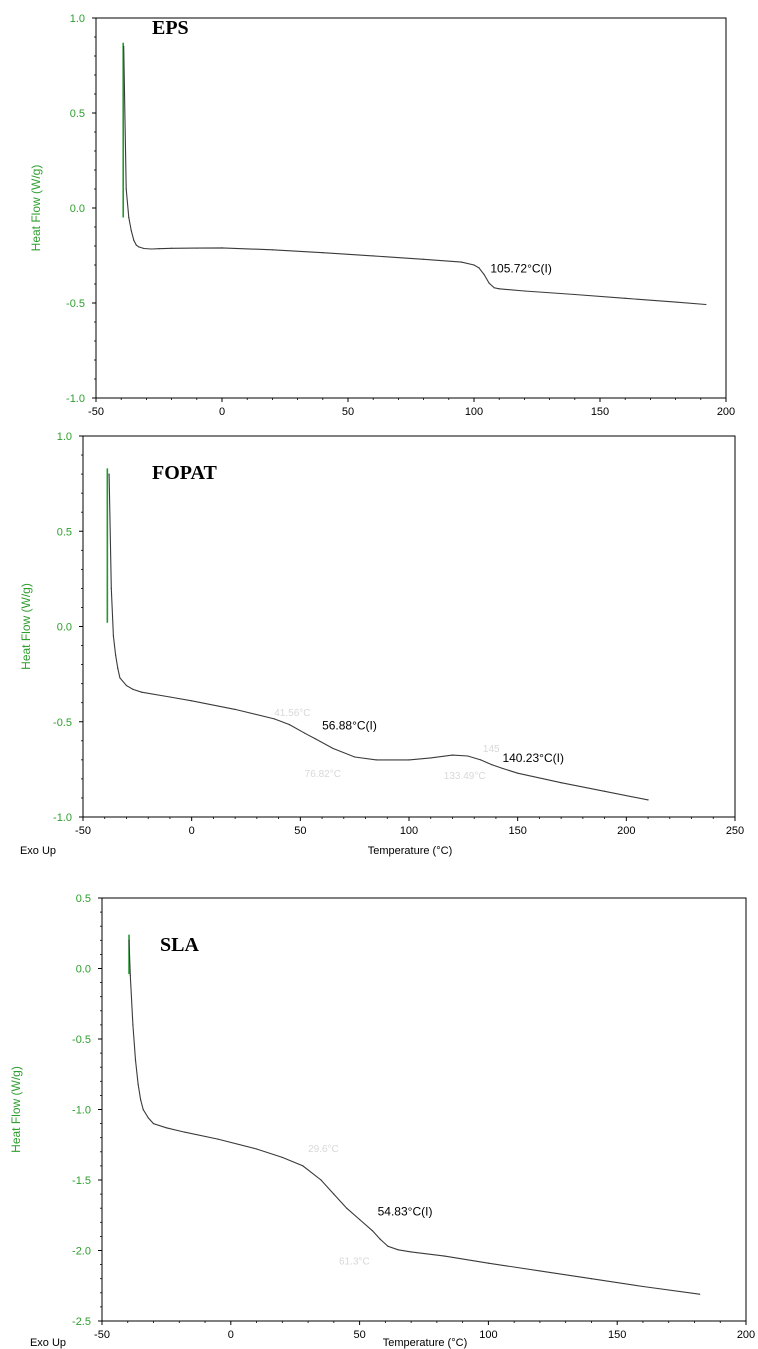  Describe the element at coordinates (75, 304) in the screenshot. I see `chart1-ytick-label: -0.5` at that location.